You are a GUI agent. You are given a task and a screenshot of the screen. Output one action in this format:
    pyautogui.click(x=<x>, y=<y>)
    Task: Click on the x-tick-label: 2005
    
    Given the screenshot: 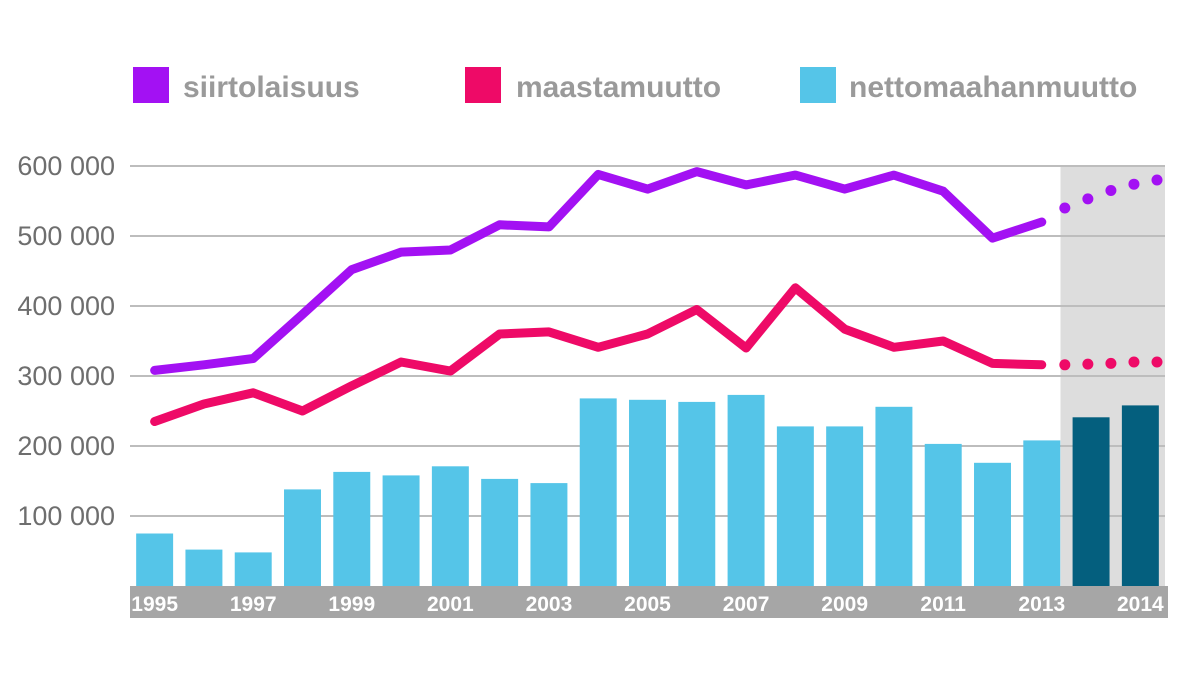 What is the action you would take?
    pyautogui.click(x=647, y=604)
    